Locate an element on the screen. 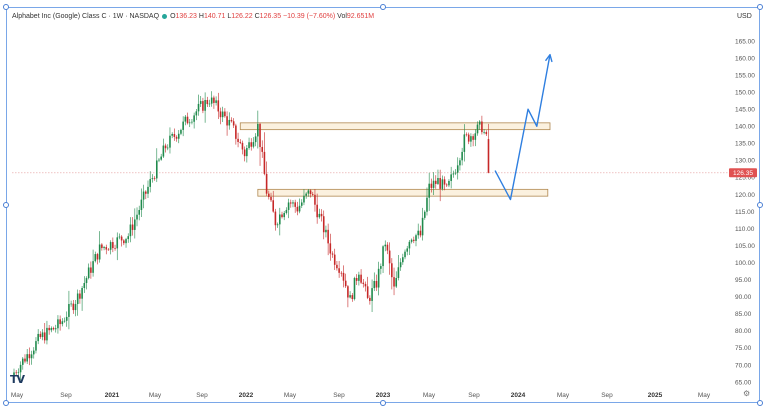  y-tick-label: 160.00 is located at coordinates (745, 58).